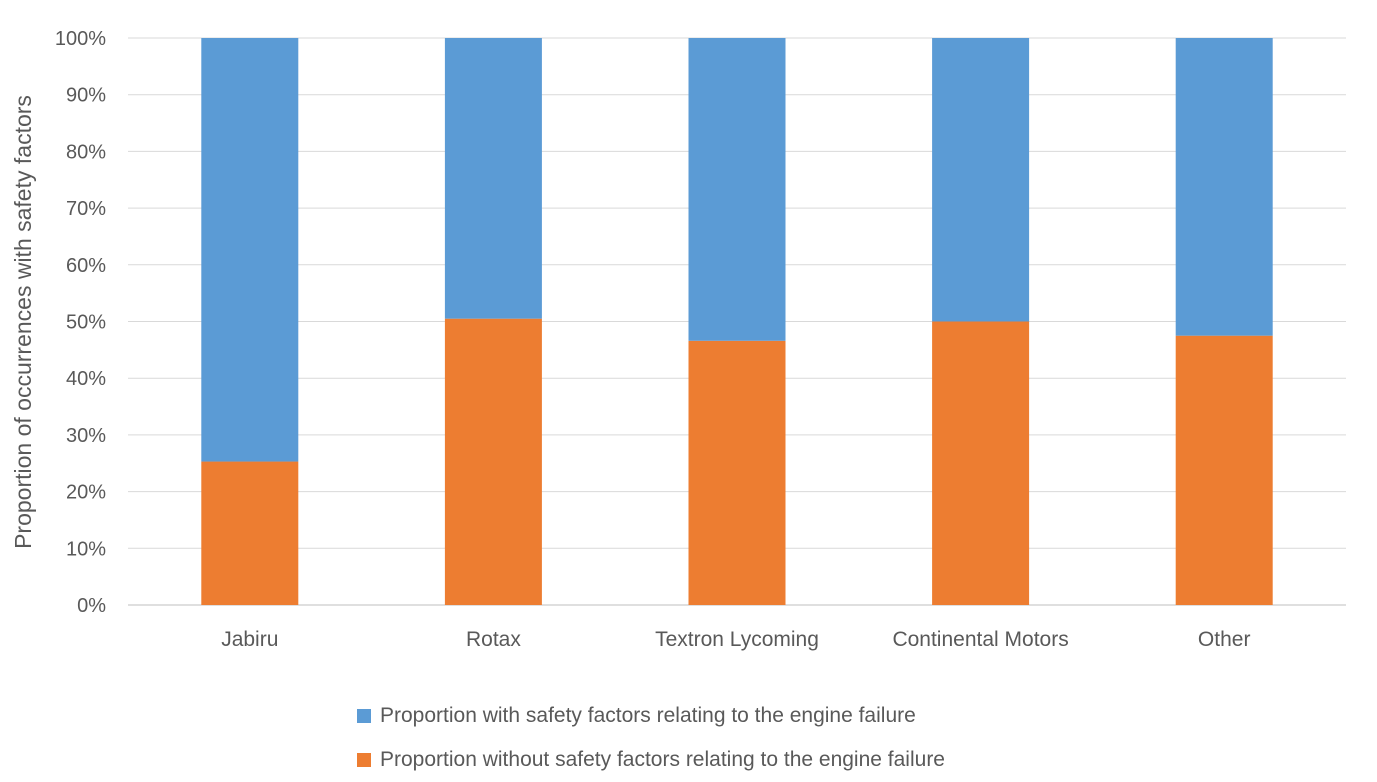 The width and height of the screenshot is (1377, 782). What do you see at coordinates (1224, 639) in the screenshot?
I see `x-category-label: Other` at bounding box center [1224, 639].